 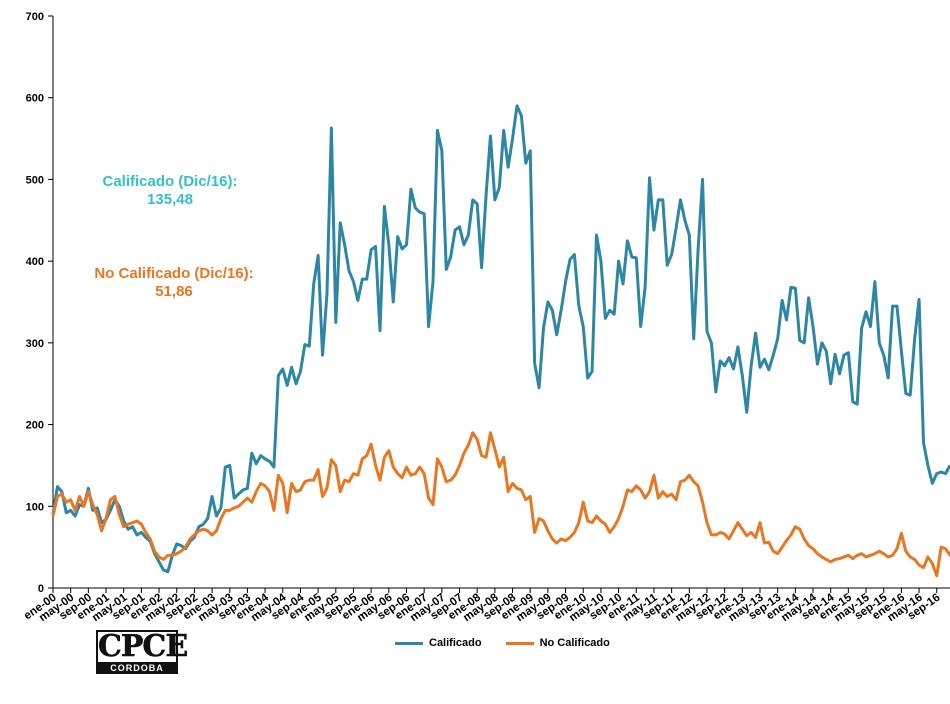 What do you see at coordinates (409, 643) in the screenshot?
I see `legend-swatch-calificado` at bounding box center [409, 643].